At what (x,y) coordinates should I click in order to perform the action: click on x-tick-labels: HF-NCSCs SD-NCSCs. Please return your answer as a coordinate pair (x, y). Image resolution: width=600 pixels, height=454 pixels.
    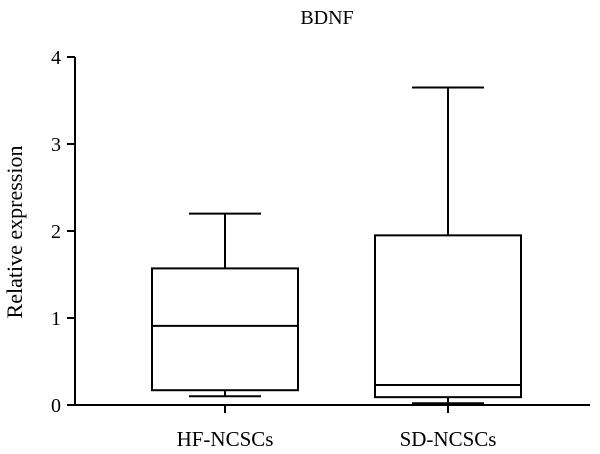
    Looking at the image, I should click on (337, 439).